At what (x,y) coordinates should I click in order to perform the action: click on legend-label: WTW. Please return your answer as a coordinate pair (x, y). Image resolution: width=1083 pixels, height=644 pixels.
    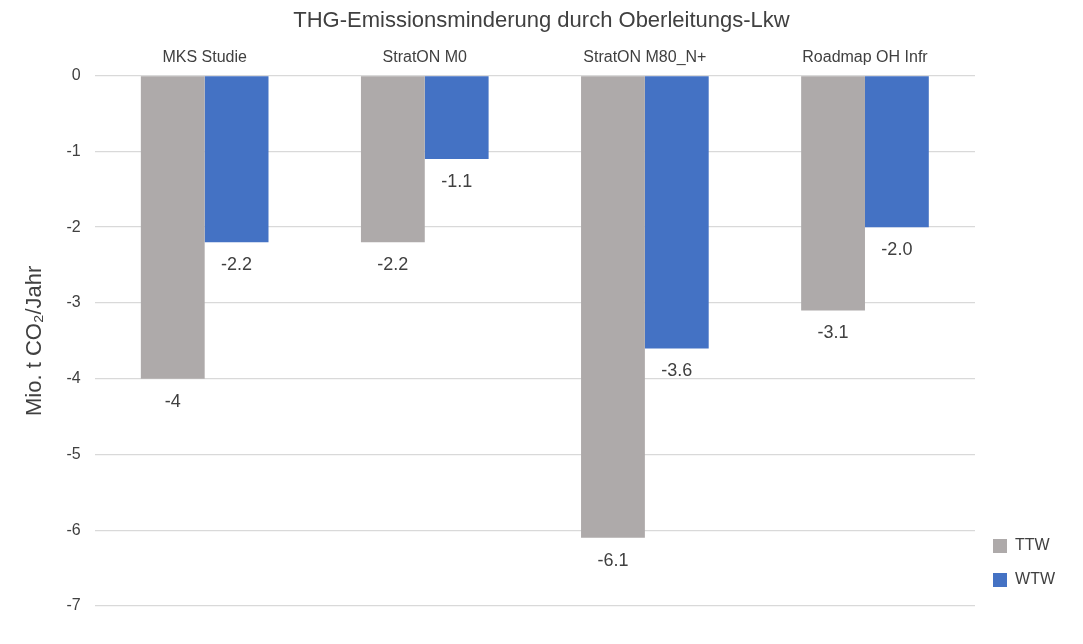
    Looking at the image, I should click on (1035, 579).